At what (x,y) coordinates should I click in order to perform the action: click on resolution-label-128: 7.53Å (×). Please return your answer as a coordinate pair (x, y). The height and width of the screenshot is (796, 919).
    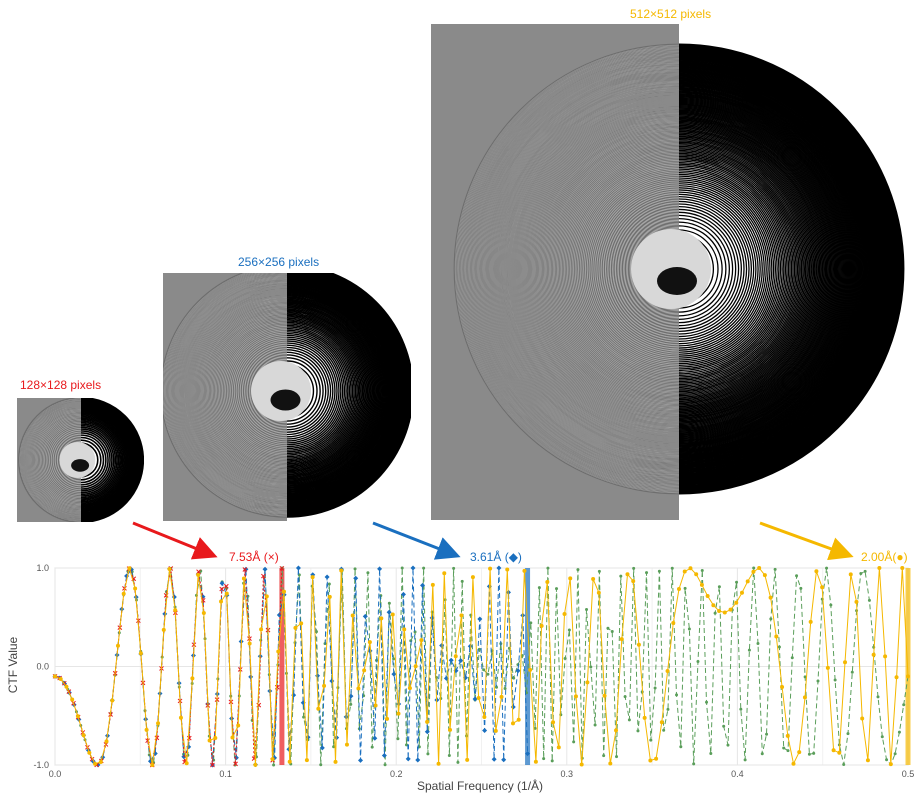
    Looking at the image, I should click on (254, 557).